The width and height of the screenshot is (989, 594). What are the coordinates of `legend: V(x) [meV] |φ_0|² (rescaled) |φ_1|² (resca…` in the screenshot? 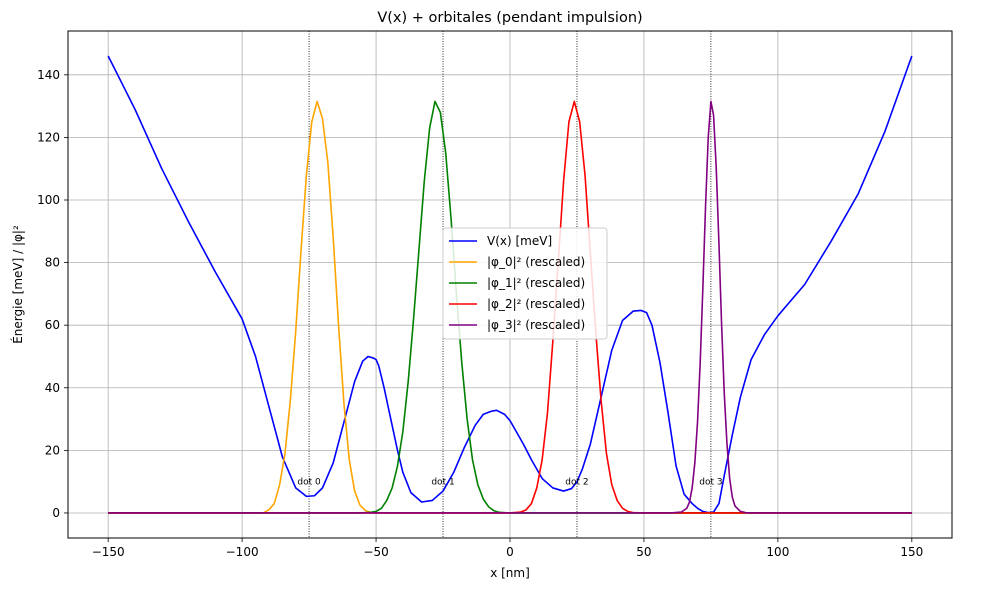 It's located at (525, 283).